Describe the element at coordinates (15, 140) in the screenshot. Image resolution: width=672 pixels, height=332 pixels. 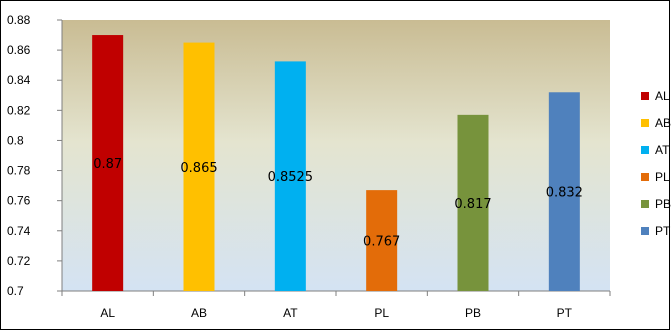
I see `y-tick-label: 0.8` at that location.